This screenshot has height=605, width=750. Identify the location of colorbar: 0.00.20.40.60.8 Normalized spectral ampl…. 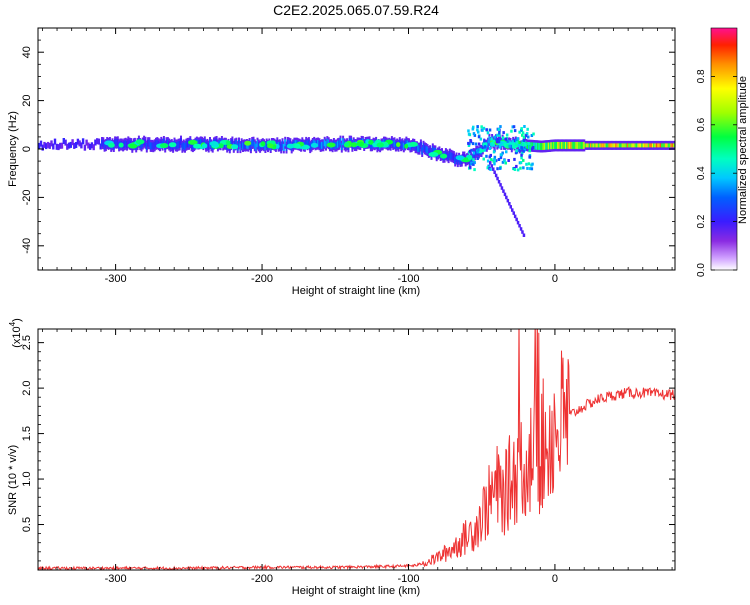
(722, 152).